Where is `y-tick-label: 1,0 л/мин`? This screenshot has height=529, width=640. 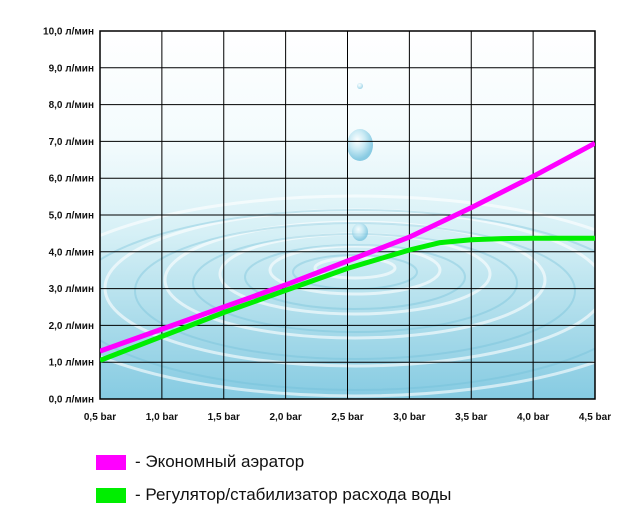
y-tick-label: 1,0 л/мин is located at coordinates (71, 363).